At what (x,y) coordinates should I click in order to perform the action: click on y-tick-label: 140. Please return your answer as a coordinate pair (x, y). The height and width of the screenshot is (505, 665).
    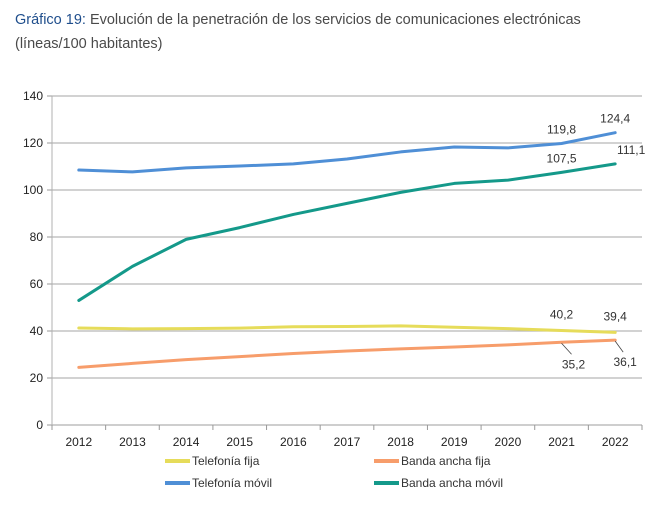
    Looking at the image, I should click on (33, 96).